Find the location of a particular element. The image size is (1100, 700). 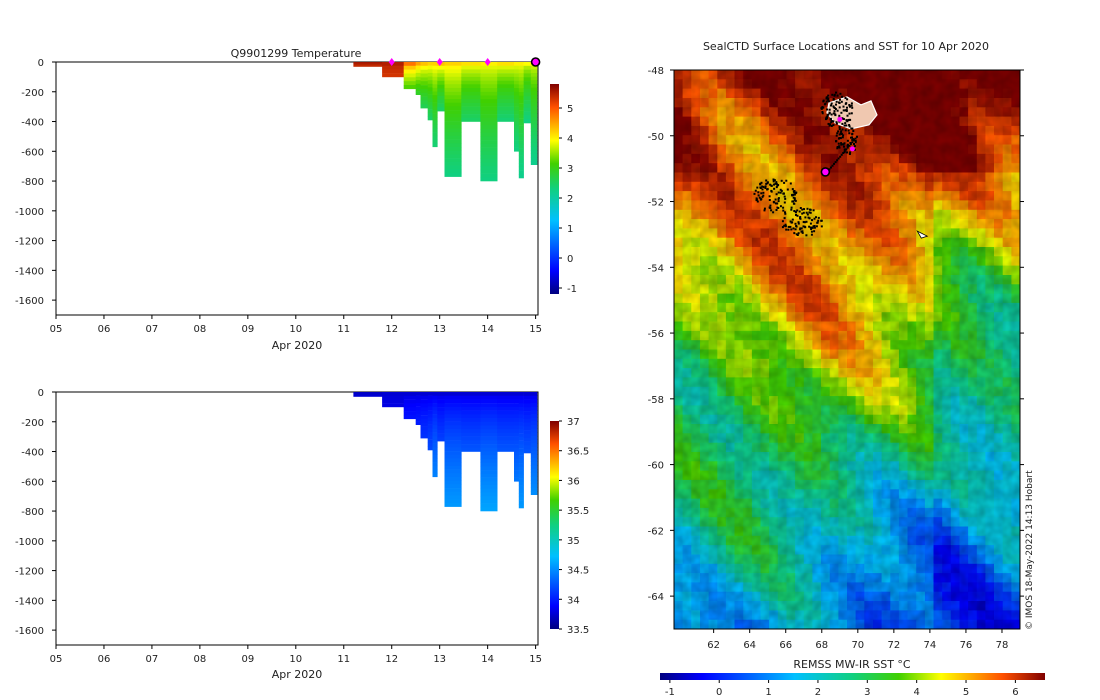

temperature-colorbar-tick-label: 5 is located at coordinates (570, 109).